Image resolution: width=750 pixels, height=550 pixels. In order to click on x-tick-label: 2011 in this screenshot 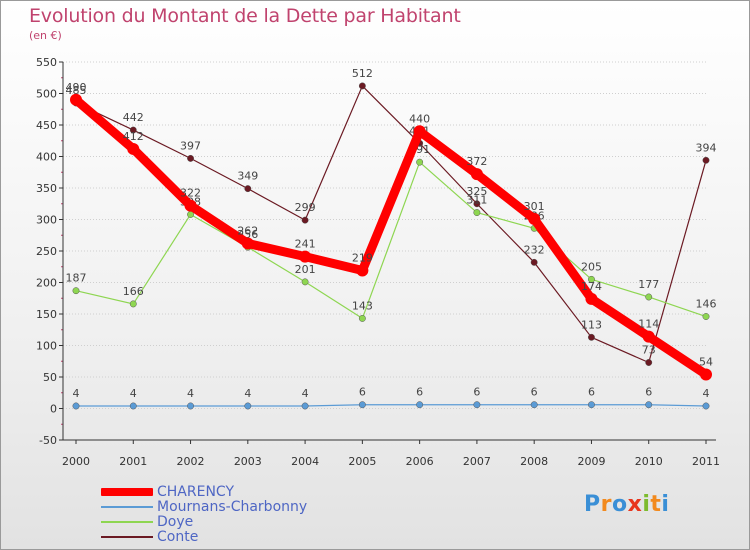, I will do `click(706, 461)`.